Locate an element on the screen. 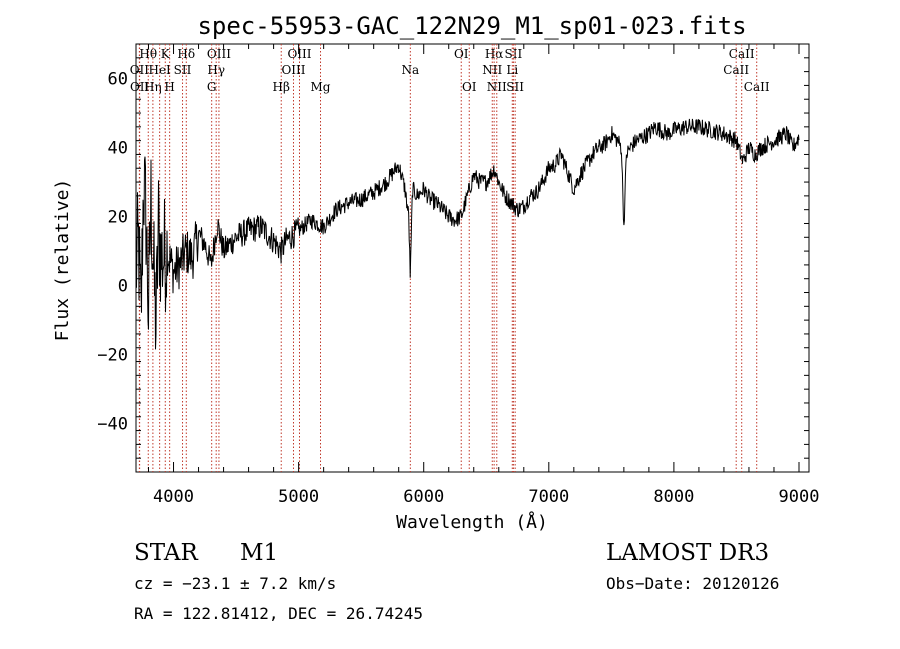  redshift-cz: cz = −23.1 ± 7.2 km/s is located at coordinates (235, 583).